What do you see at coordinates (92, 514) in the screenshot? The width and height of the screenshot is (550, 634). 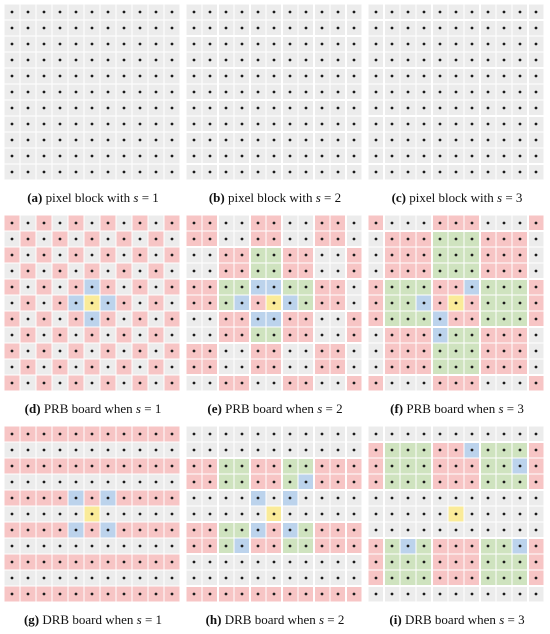 I see `board-g` at bounding box center [92, 514].